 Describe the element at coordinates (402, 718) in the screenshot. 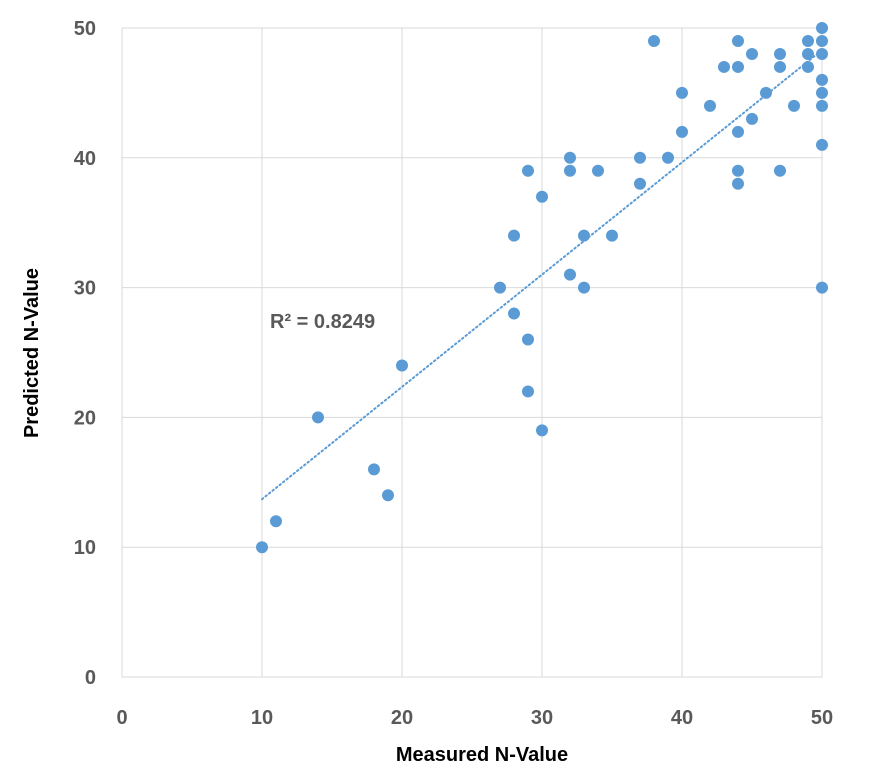

I see `x-tick-label: 20` at that location.